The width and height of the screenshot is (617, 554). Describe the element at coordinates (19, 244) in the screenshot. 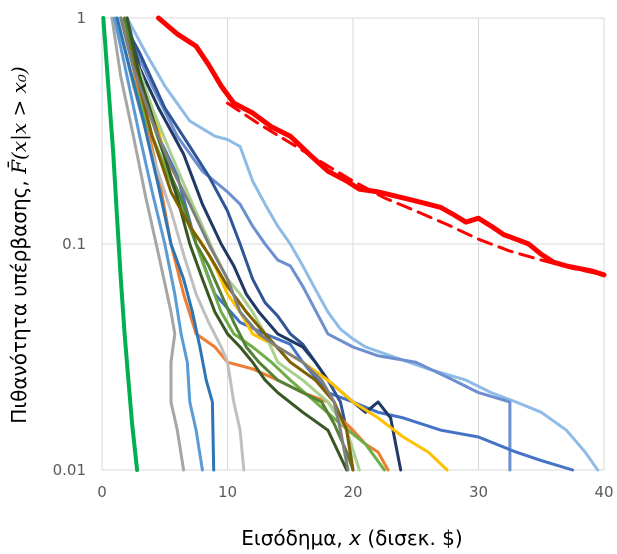

I see `y-axis-title: Πιθανότητα υπέρβασης, F̄(x|x > x₀)` at that location.